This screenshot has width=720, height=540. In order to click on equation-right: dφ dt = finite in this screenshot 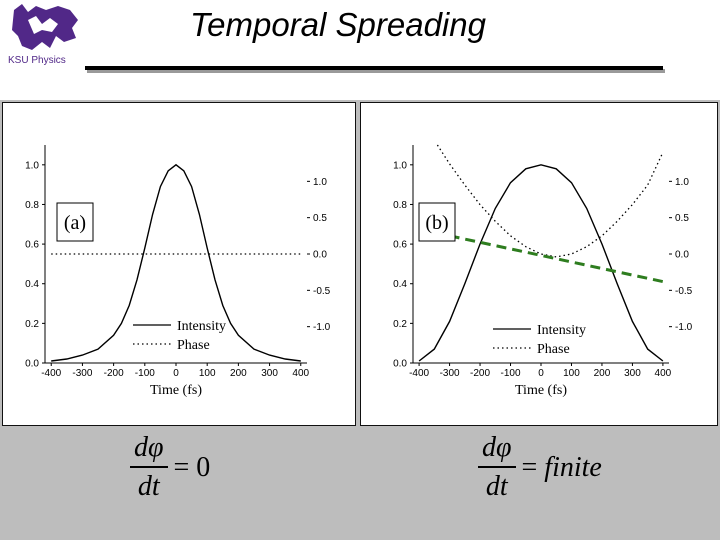, I will do `click(540, 468)`.